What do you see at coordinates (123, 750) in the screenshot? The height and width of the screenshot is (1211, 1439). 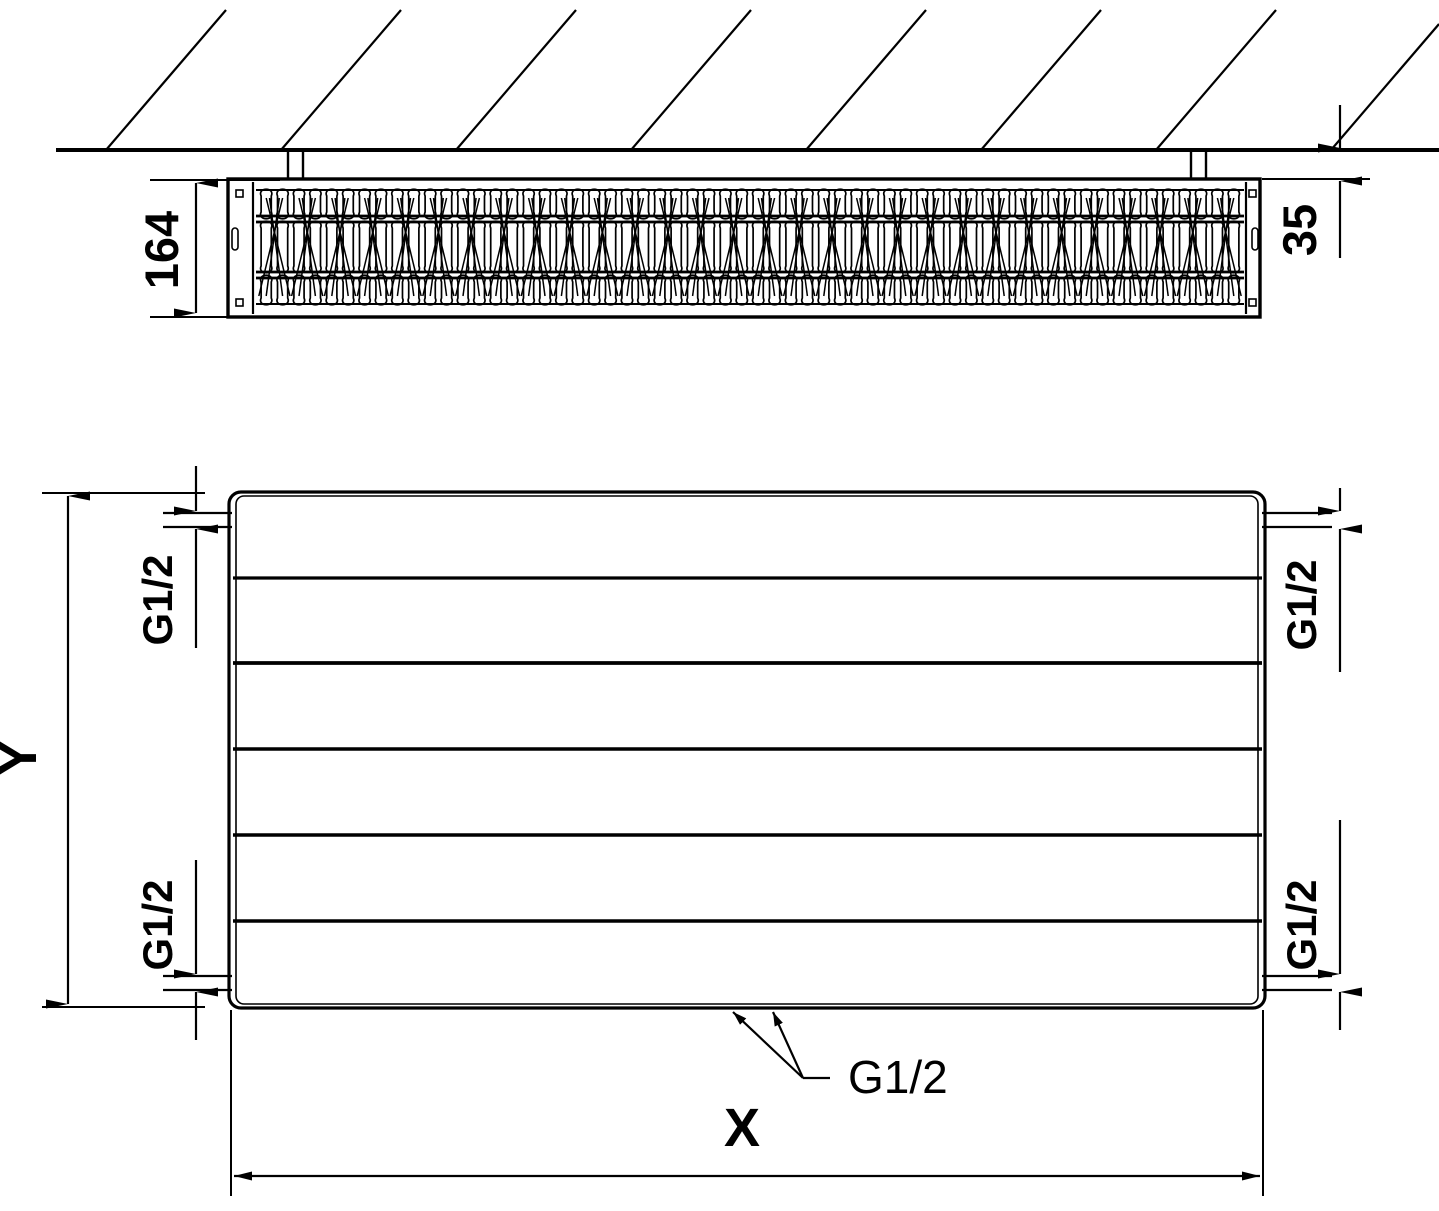 I see `height-dimension-Y` at bounding box center [123, 750].